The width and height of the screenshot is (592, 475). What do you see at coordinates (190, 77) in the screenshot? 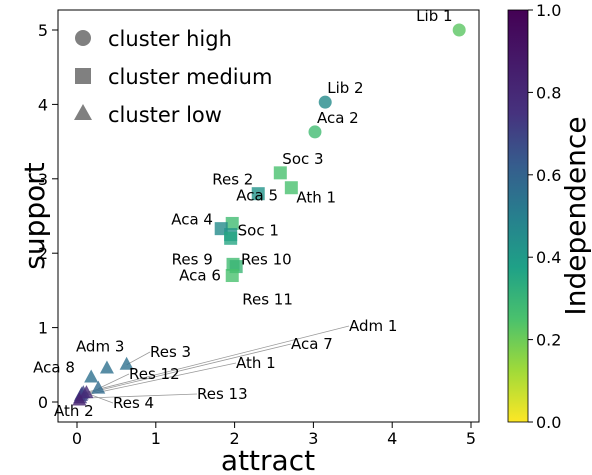
I see `legend-label-medium: cluster medium` at bounding box center [190, 77].